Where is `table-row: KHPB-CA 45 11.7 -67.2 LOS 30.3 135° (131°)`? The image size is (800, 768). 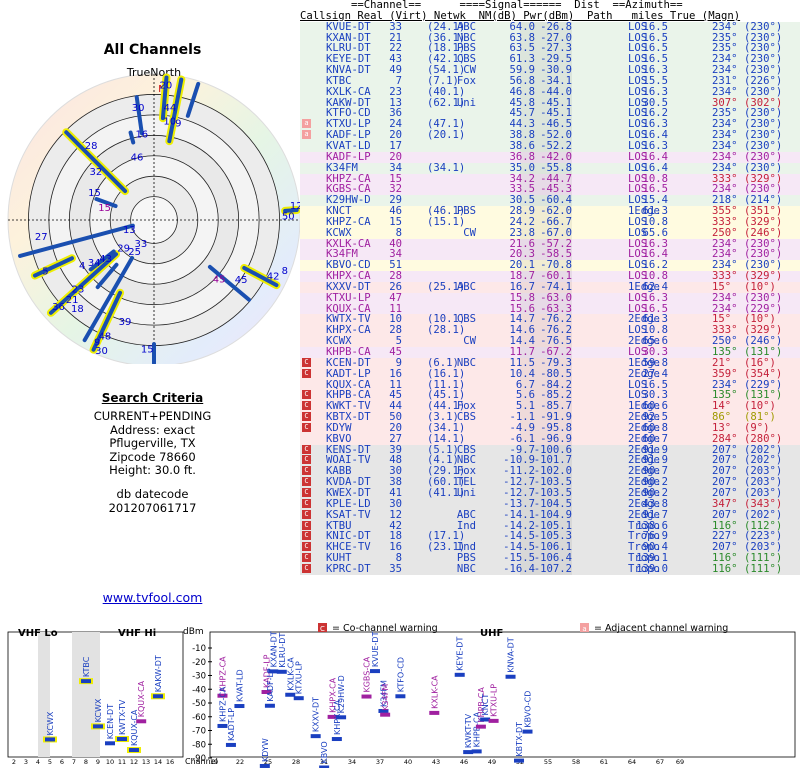 table-row: KHPB-CA 45 11.7 -67.2 LOS 30.3 135° (131°) is located at coordinates (550, 352).